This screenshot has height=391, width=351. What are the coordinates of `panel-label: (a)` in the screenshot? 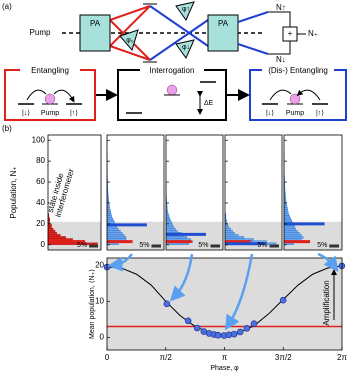 It's located at (7, 6).